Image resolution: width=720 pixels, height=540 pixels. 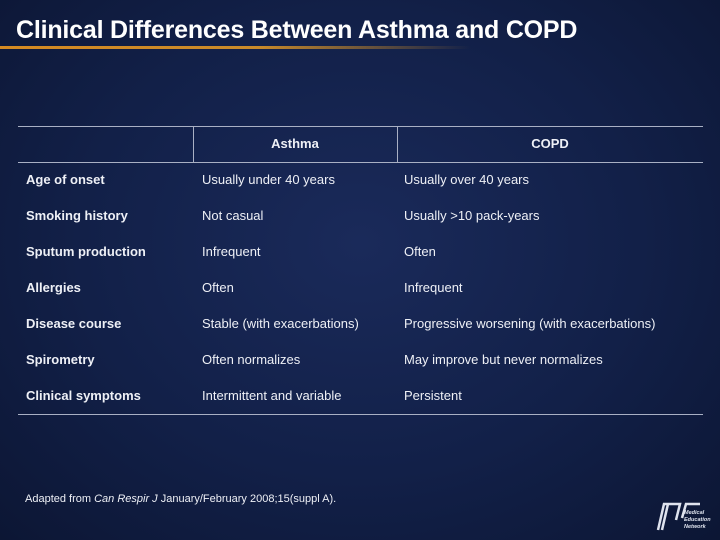 What do you see at coordinates (360, 162) in the screenshot?
I see `header-line` at bounding box center [360, 162].